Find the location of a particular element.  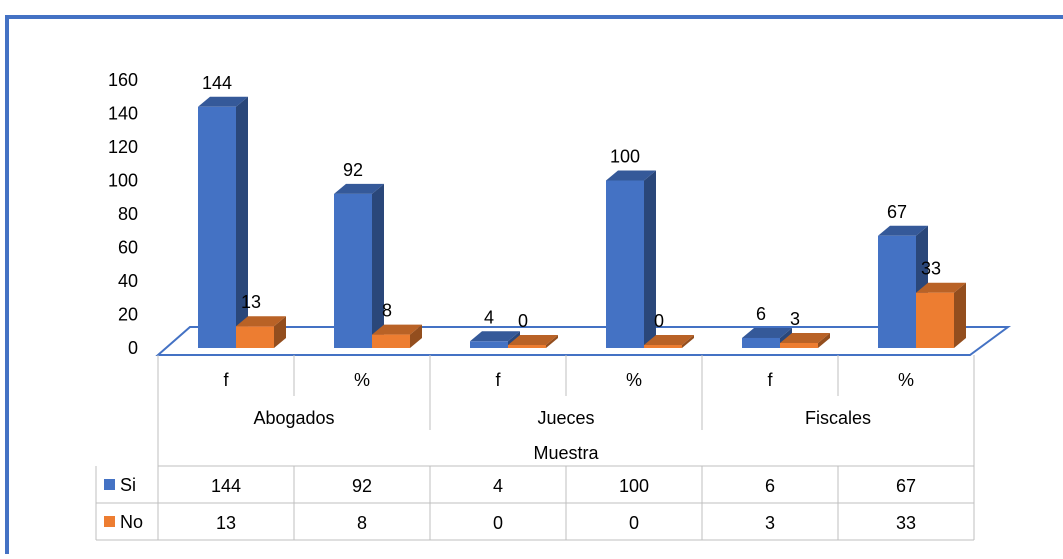

data-label: 6 is located at coordinates (761, 314).